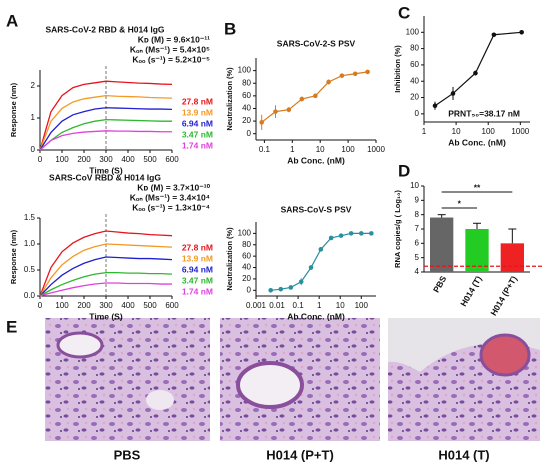 This screenshot has height=476, width=544. Describe the element at coordinates (292, 149) in the screenshot. I see `x-tick-label: 1` at that location.